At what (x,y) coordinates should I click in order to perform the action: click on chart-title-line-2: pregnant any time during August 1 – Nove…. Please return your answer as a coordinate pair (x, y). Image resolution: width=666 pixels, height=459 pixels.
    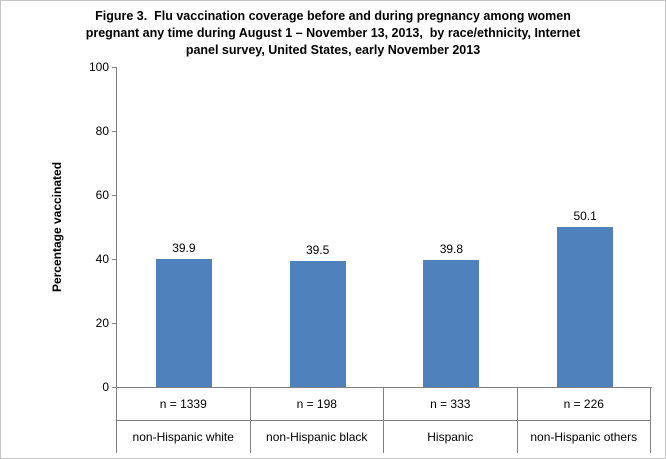
    Looking at the image, I should click on (333, 33).